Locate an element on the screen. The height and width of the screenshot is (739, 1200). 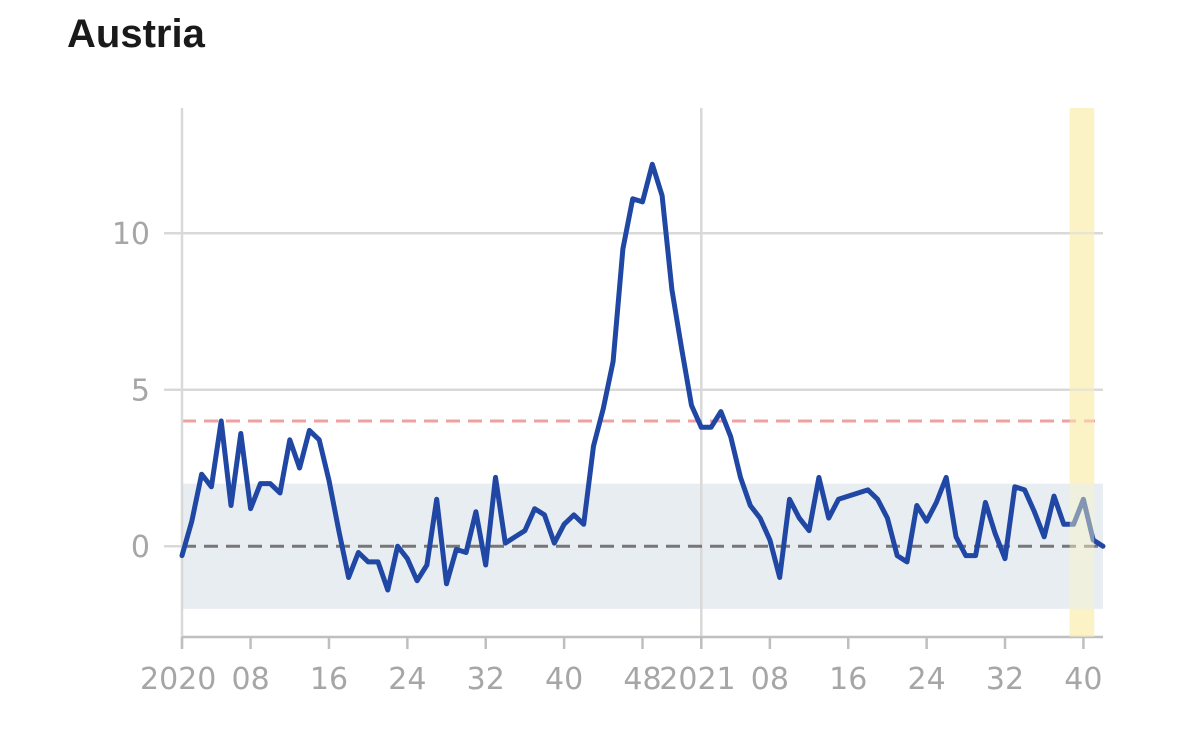
y-tick-labels: 0 5 10 is located at coordinates (131, 391).